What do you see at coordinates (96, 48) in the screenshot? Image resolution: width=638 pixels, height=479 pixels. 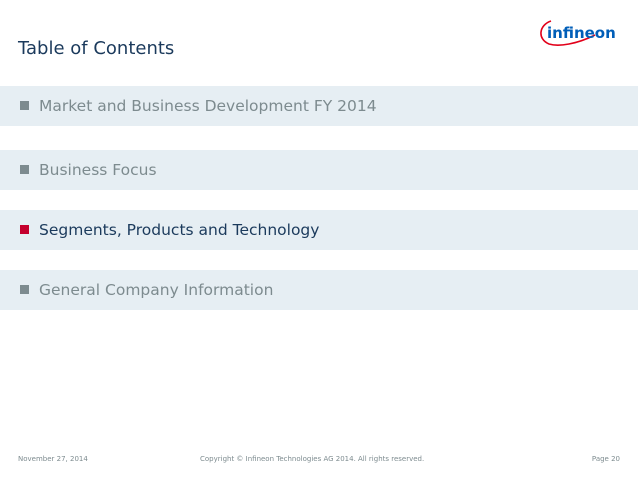 I see `page-title: Table of Contents` at bounding box center [96, 48].